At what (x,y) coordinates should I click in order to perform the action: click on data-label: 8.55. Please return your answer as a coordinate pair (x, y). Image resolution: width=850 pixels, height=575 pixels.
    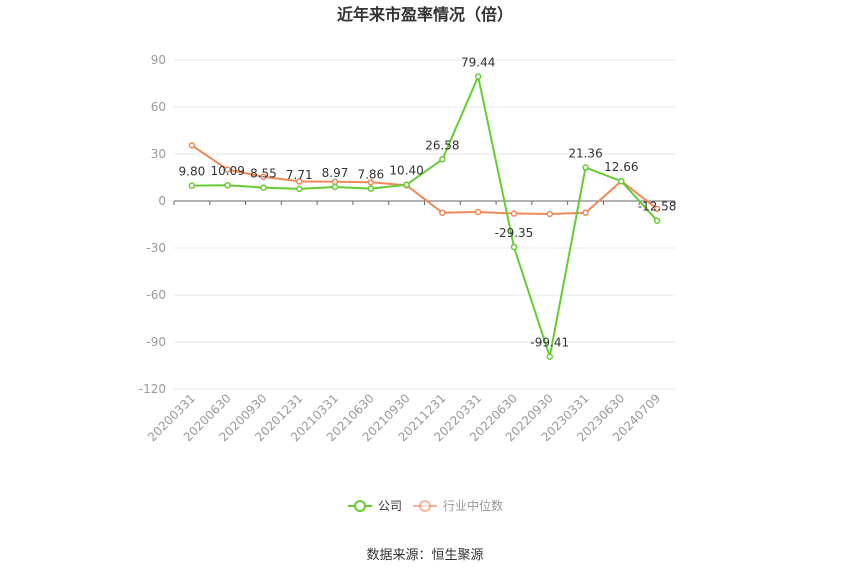
    Looking at the image, I should click on (263, 174).